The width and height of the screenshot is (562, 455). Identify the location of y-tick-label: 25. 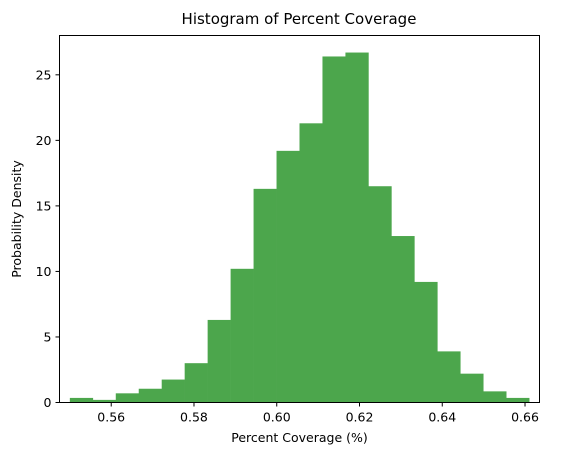
(44, 74).